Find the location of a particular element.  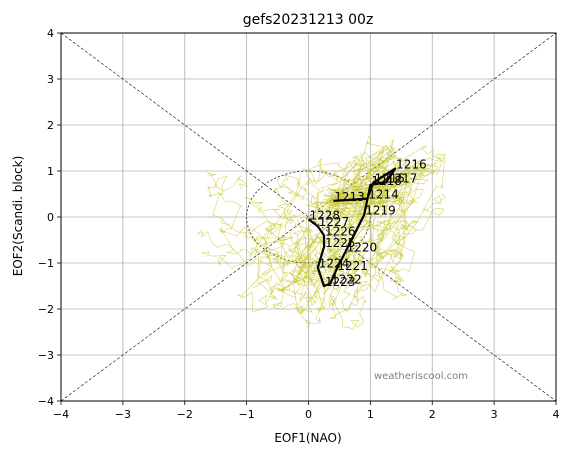

x-axis-label: EOF1(NAO) is located at coordinates (307, 438).